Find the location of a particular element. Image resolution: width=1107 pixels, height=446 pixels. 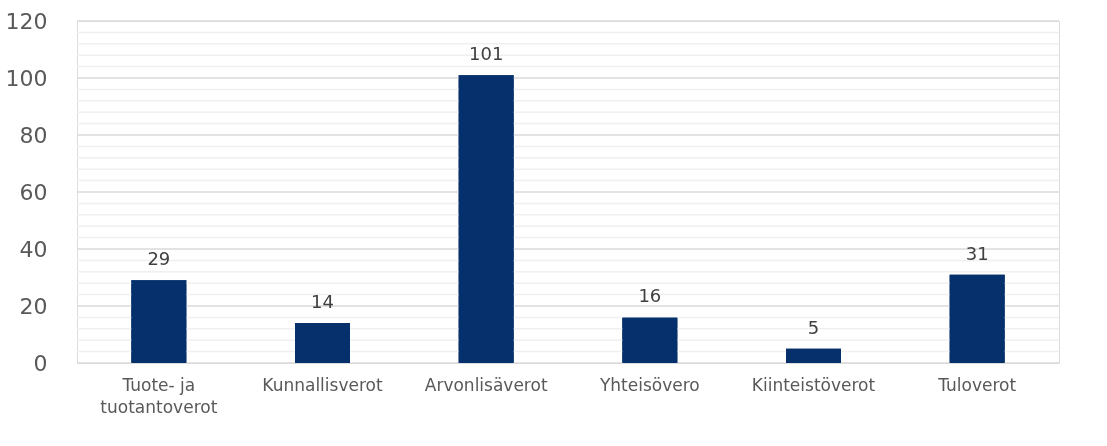

x-tick-label: Tuote- ja tuotantoverot is located at coordinates (159, 395).